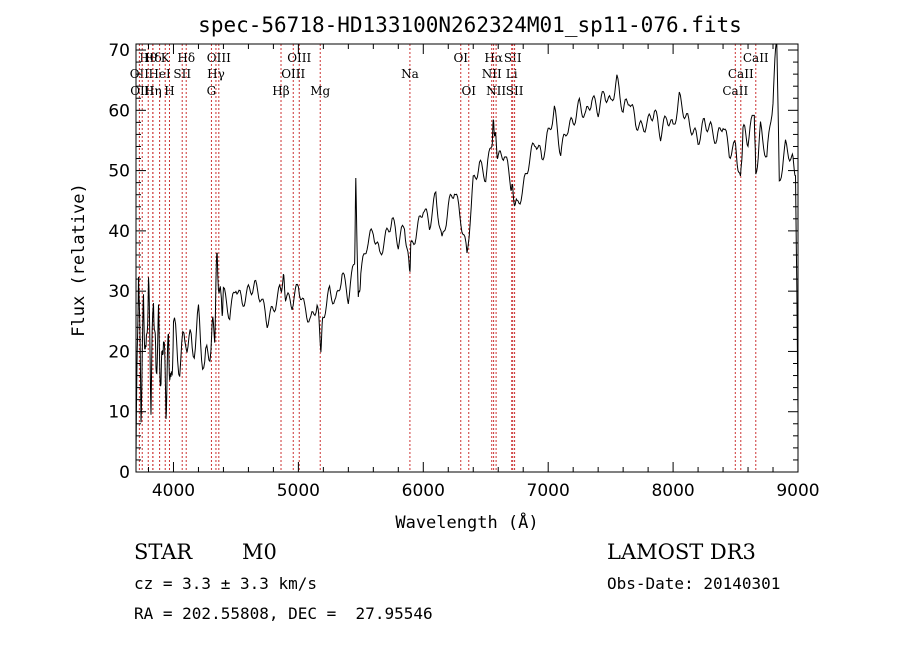  Describe the element at coordinates (169, 91) in the screenshot. I see `emission-line-label: H` at that location.